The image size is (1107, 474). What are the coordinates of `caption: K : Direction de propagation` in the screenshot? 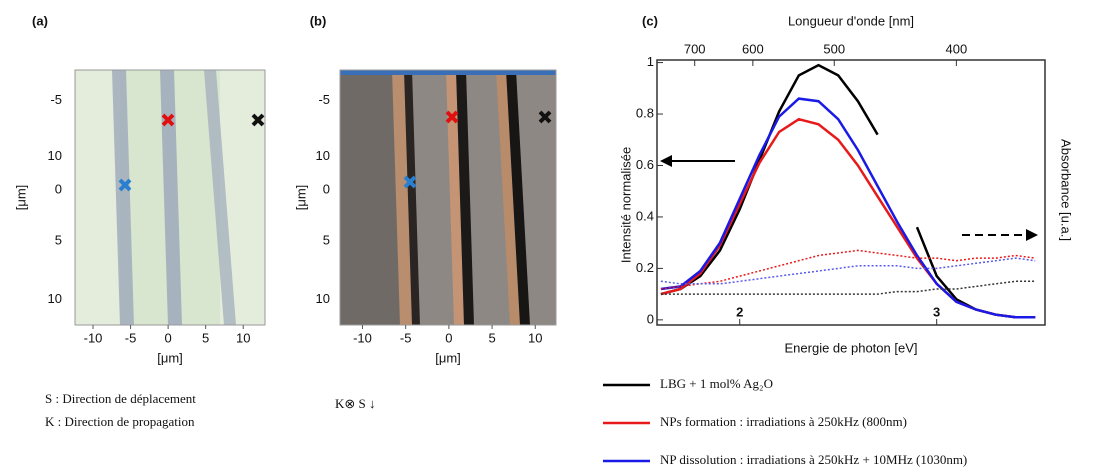 It's located at (120, 421).